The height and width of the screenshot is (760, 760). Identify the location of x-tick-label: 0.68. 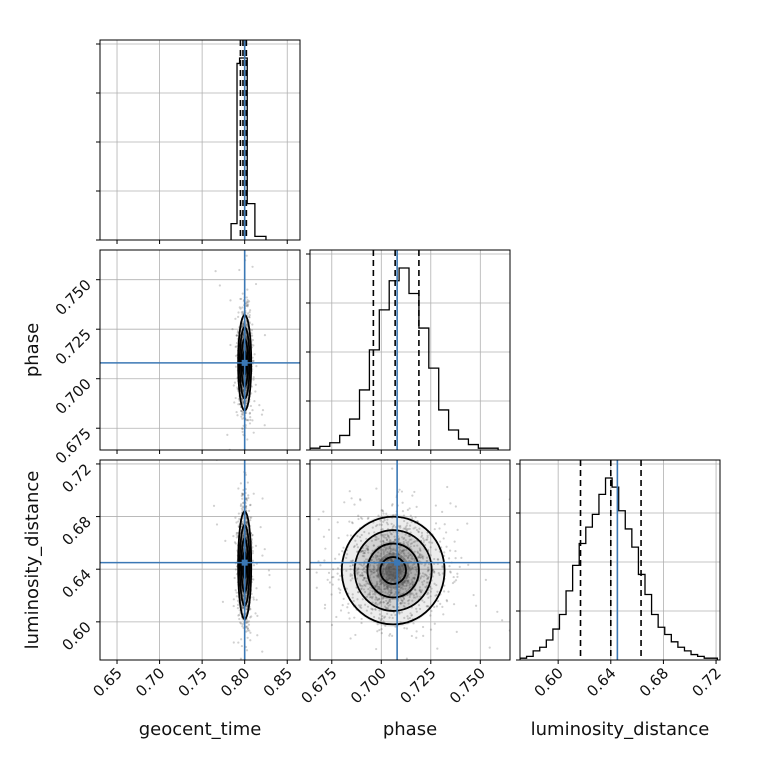
(654, 682).